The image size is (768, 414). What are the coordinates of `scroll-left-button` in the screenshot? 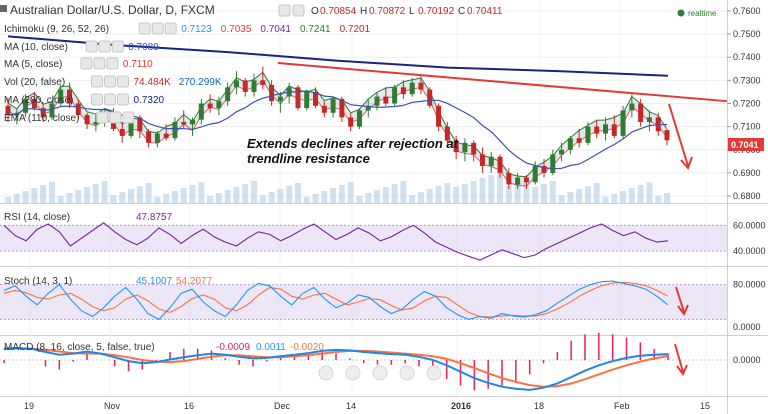 It's located at (380, 373).